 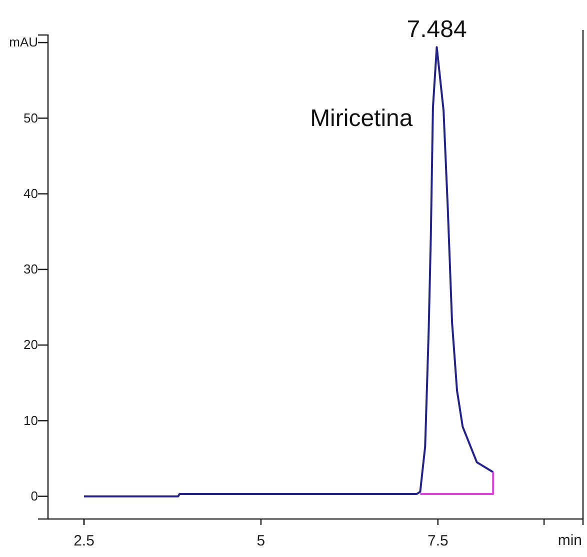 I want to click on x-tick-label: 7.5, so click(x=437, y=541).